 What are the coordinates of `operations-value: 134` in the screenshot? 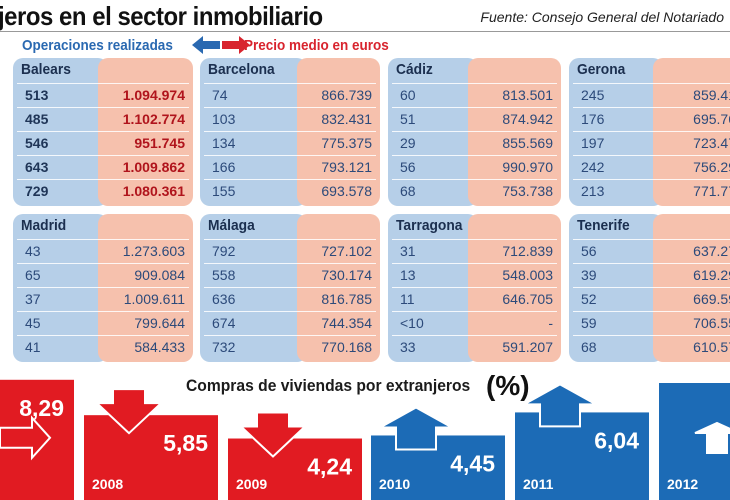 It's located at (224, 143).